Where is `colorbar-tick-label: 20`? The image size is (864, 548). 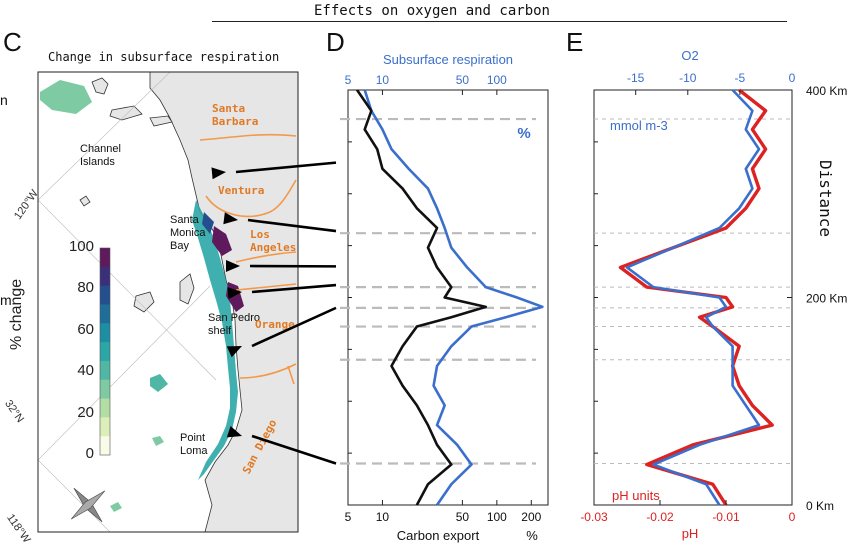
colorbar-tick-label: 20 is located at coordinates (85, 412).